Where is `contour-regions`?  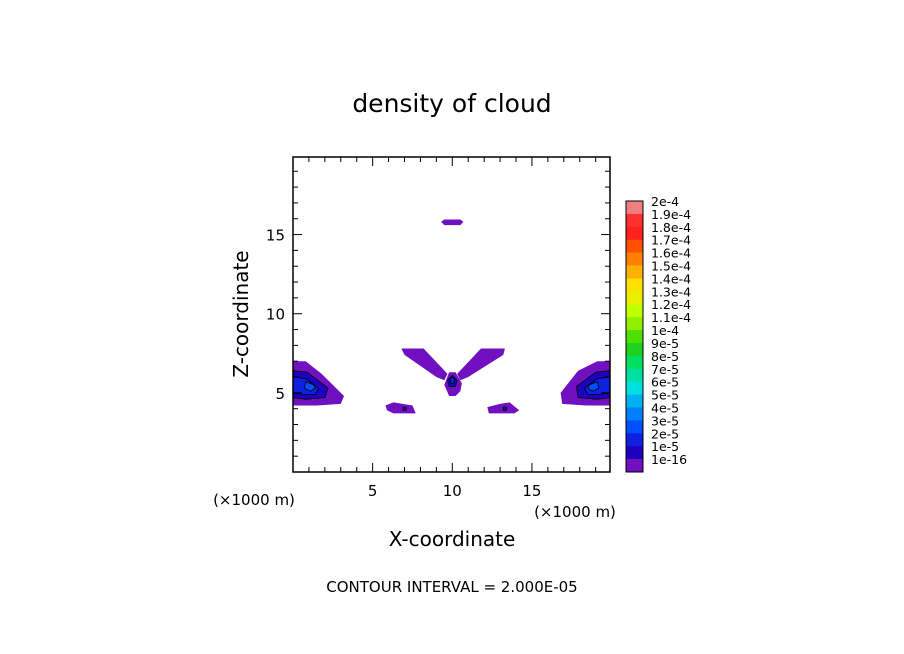
contour-regions is located at coordinates (451, 316).